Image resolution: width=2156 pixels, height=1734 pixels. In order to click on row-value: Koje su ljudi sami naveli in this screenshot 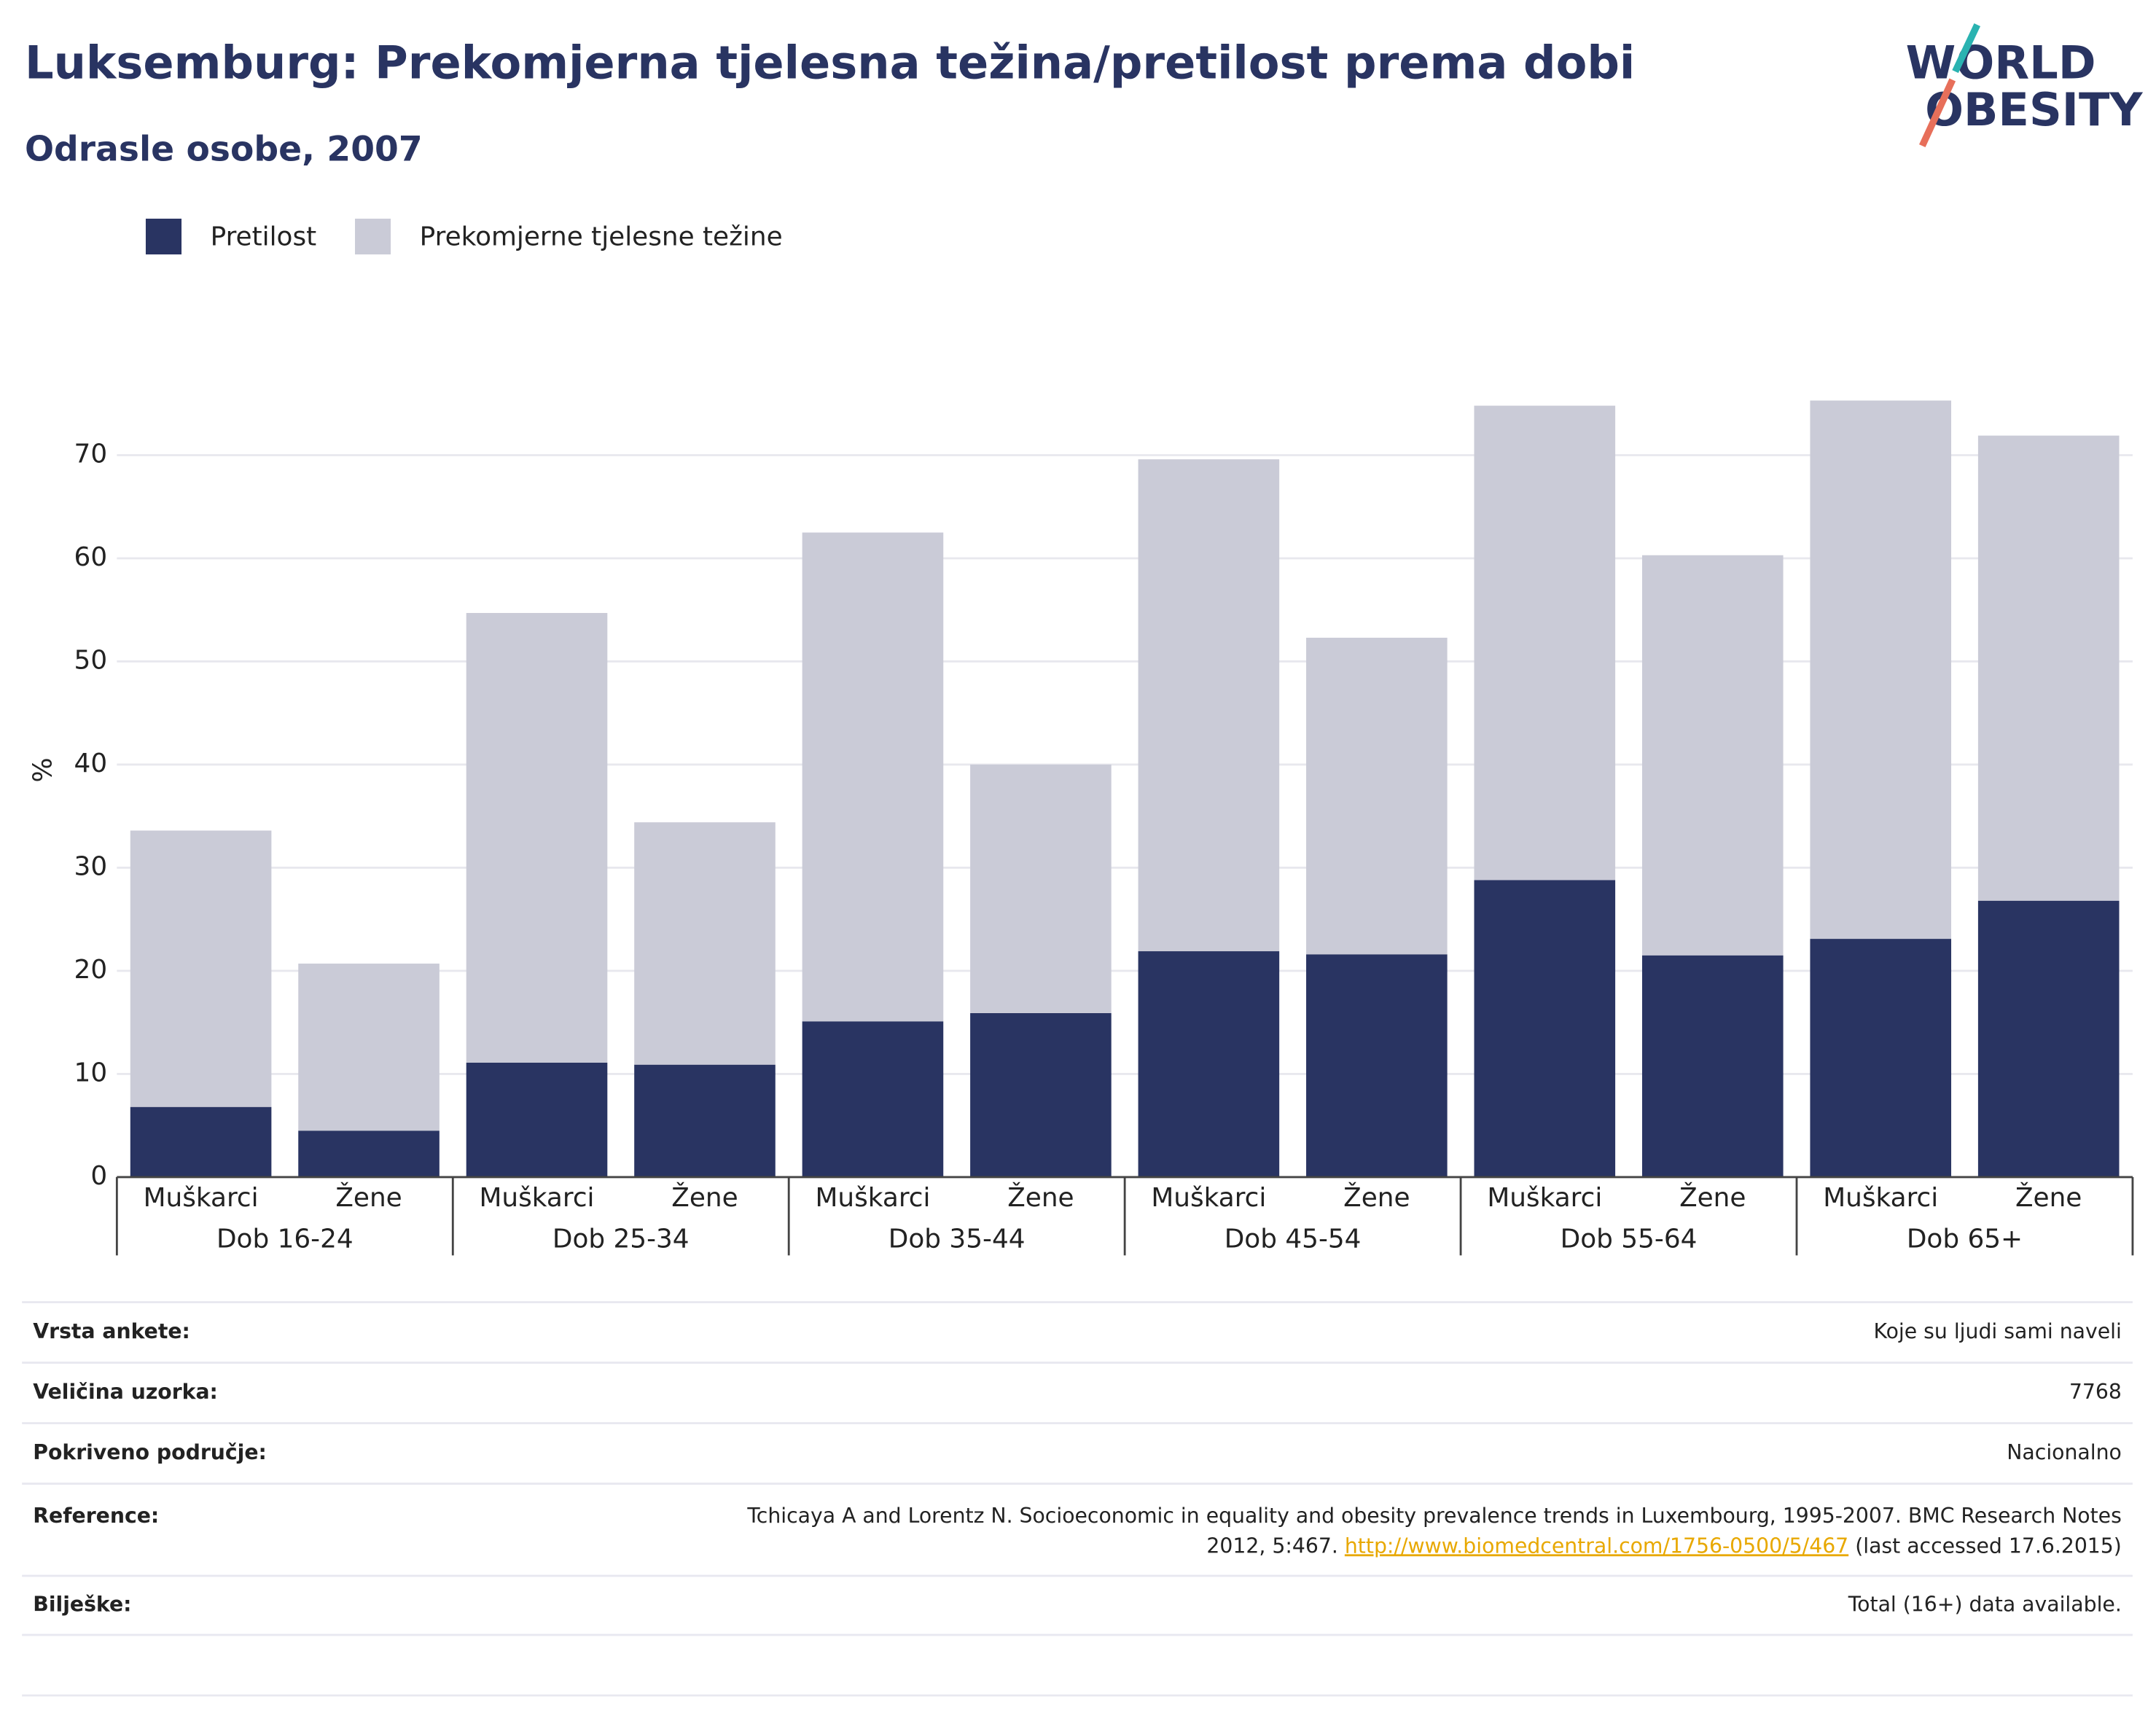, I will do `click(1997, 1331)`.